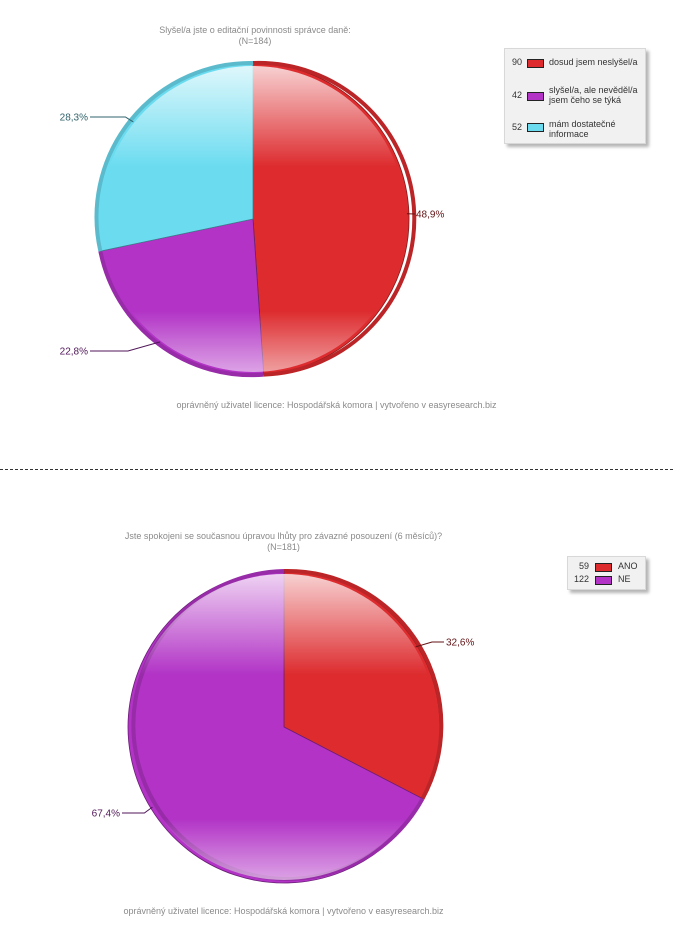 The height and width of the screenshot is (936, 673). I want to click on legend-label: dosud jsem neslyšel/a, so click(593, 62).